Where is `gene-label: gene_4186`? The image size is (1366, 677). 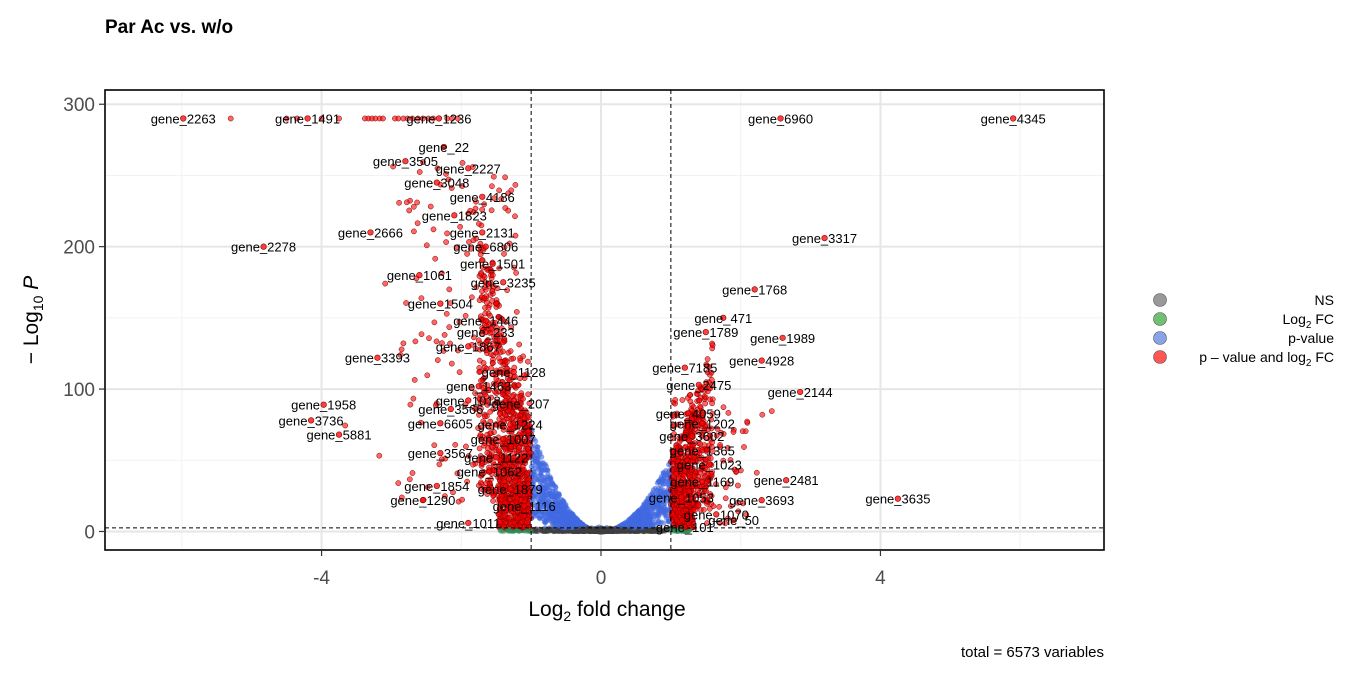
gene-label: gene_4186 is located at coordinates (482, 197).